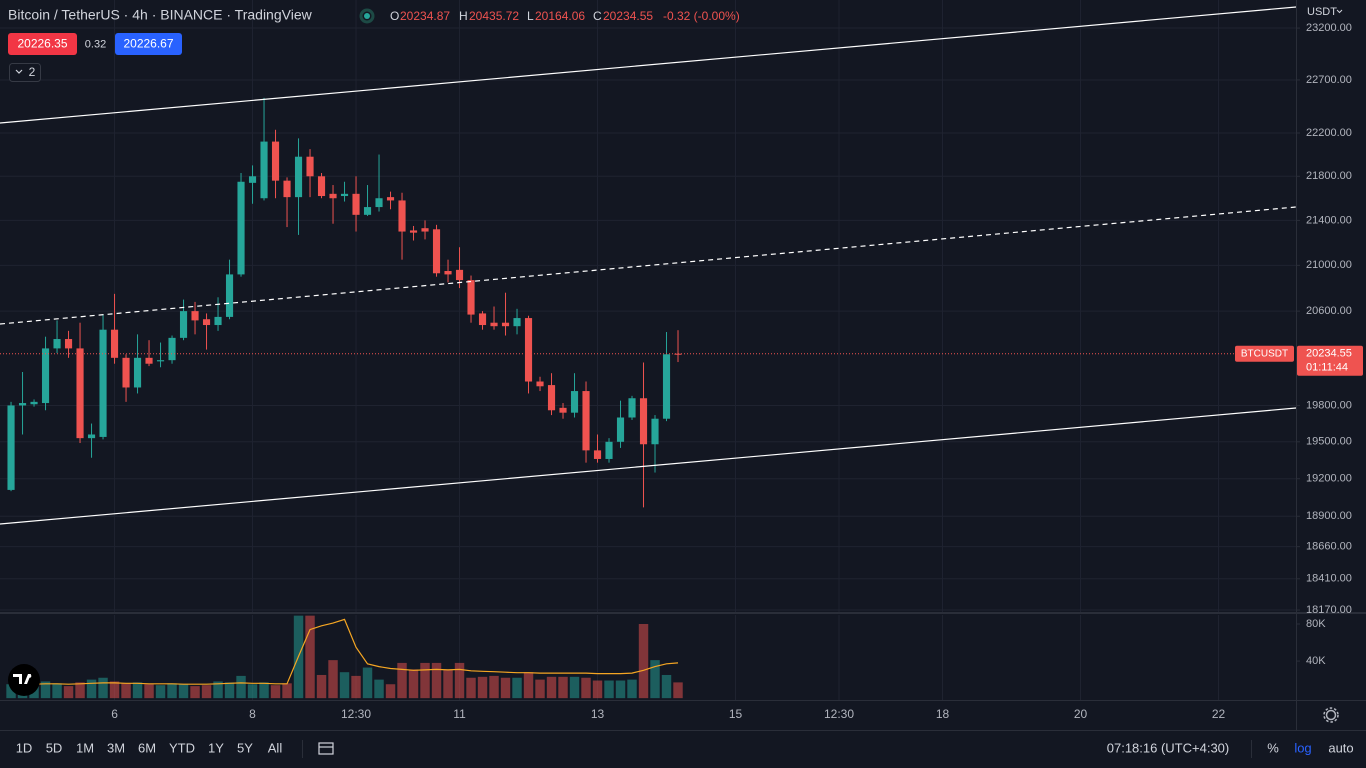 This screenshot has width=1366, height=768. Describe the element at coordinates (628, 16) in the screenshot. I see `ohlc-value: 20234.55` at that location.